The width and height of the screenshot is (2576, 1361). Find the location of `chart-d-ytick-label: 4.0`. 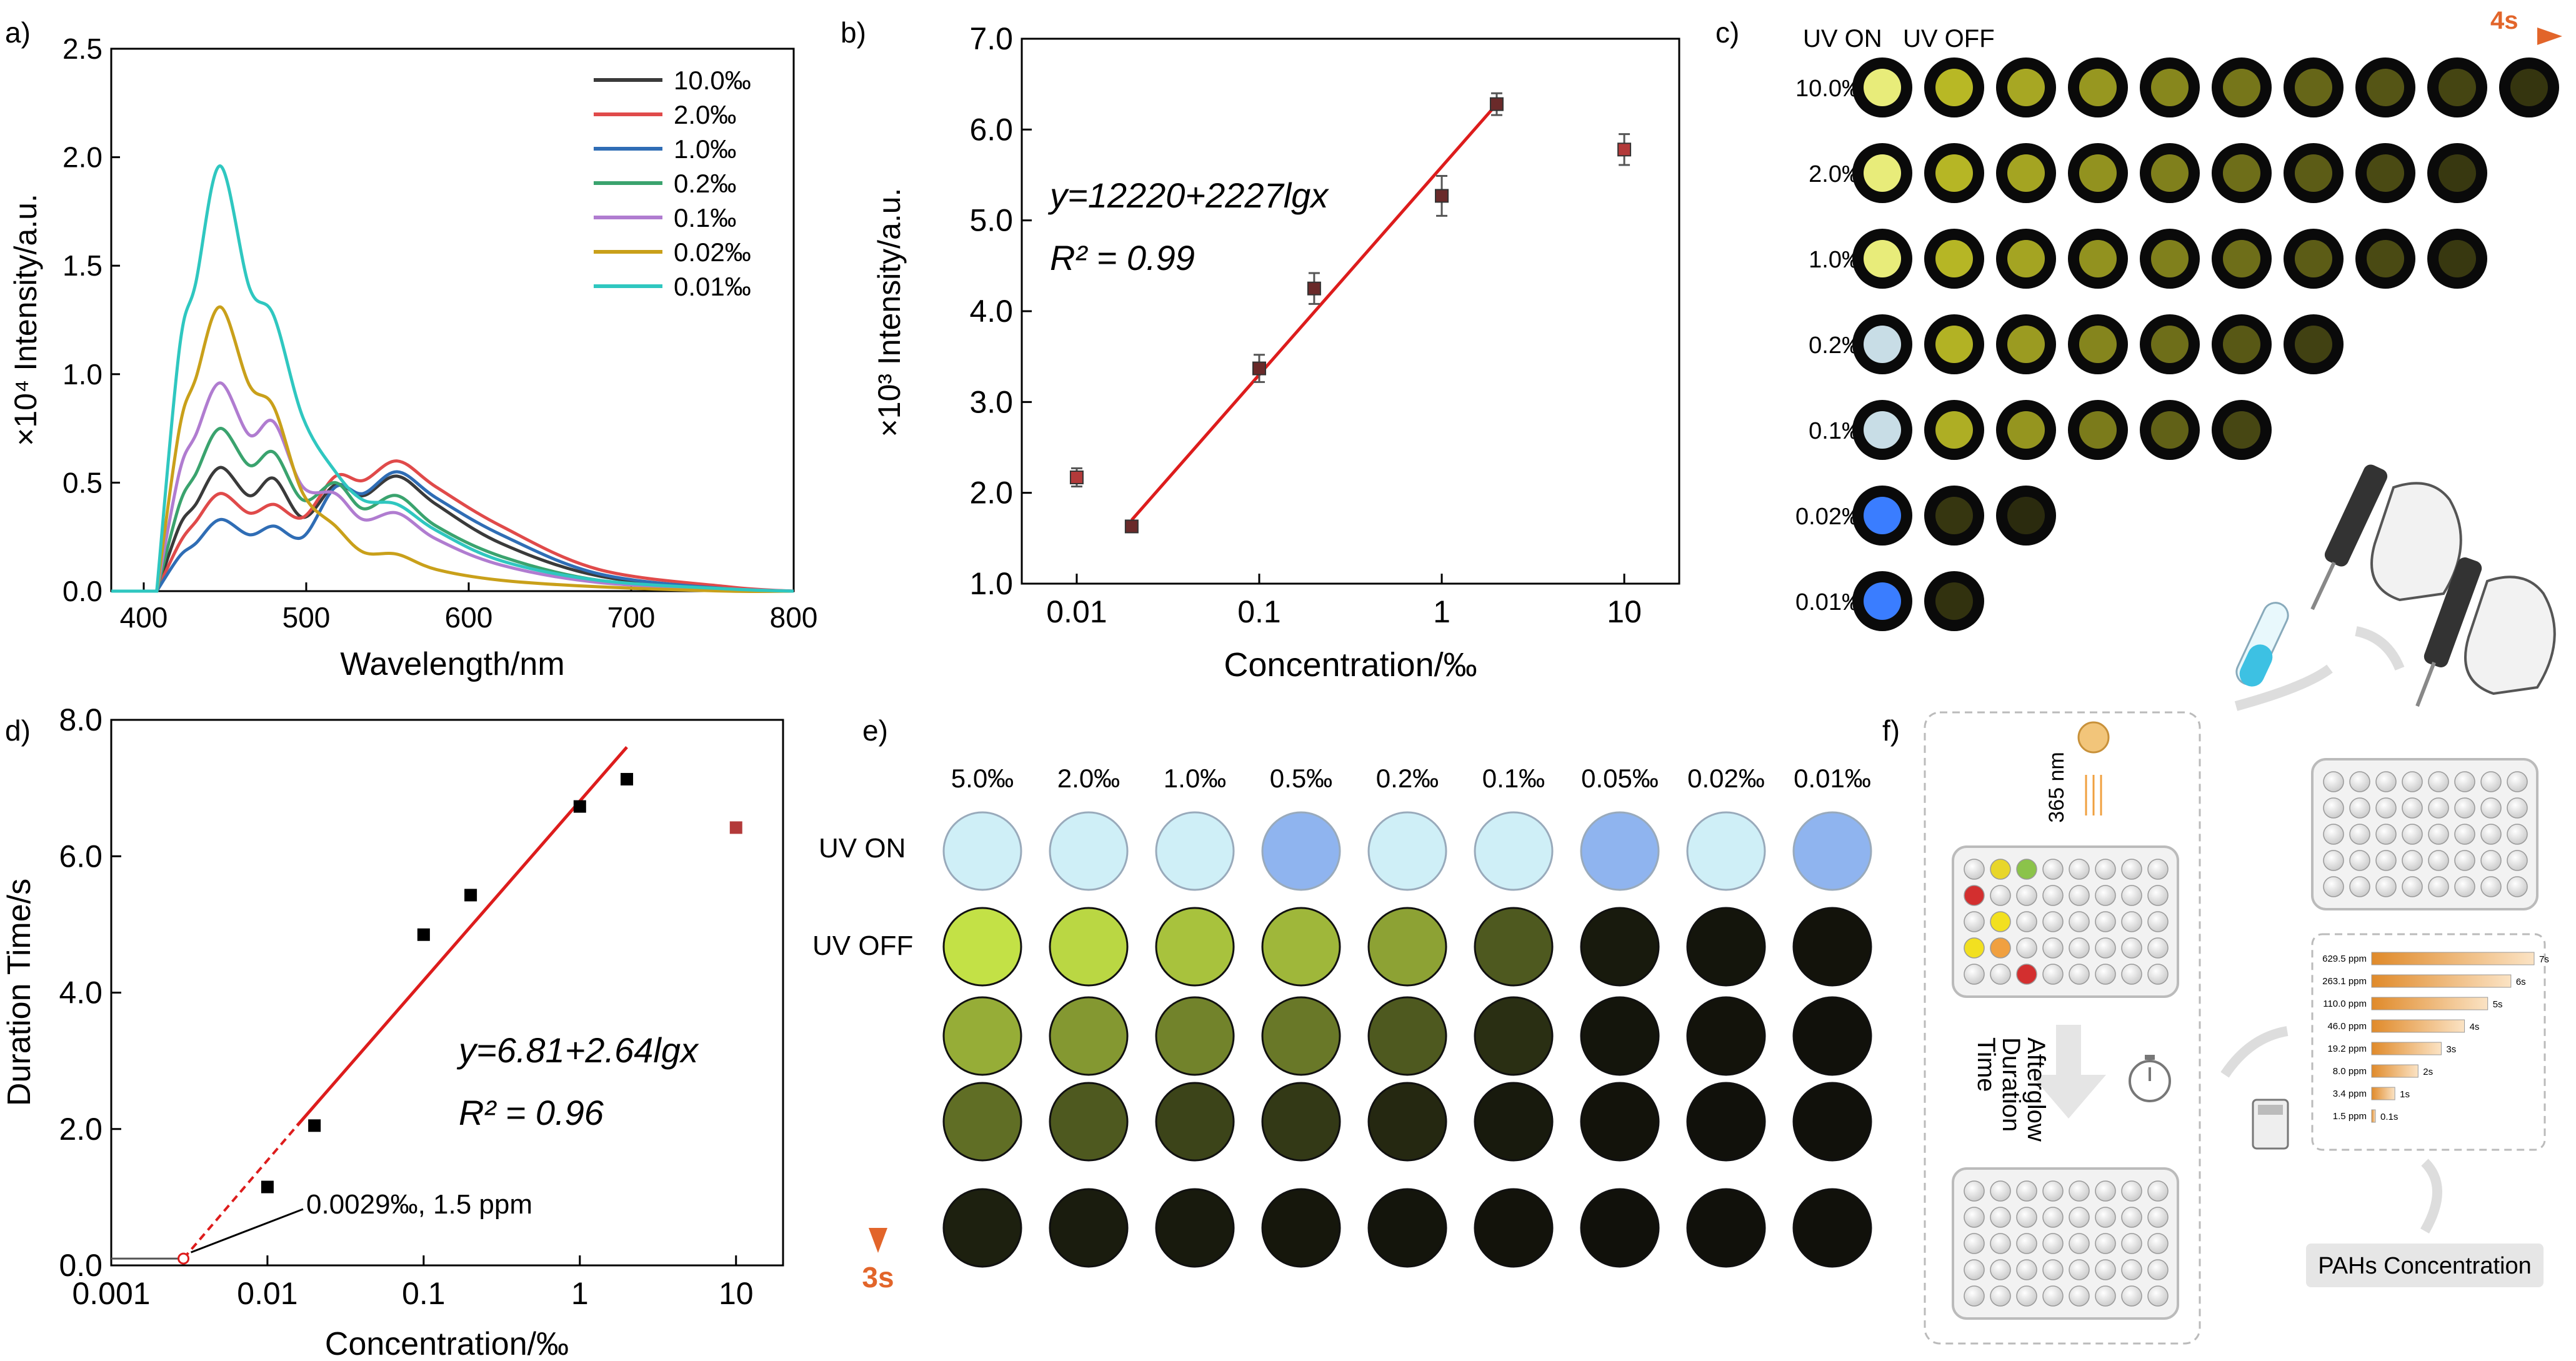

chart-d-ytick-label: 4.0 is located at coordinates (80, 992).